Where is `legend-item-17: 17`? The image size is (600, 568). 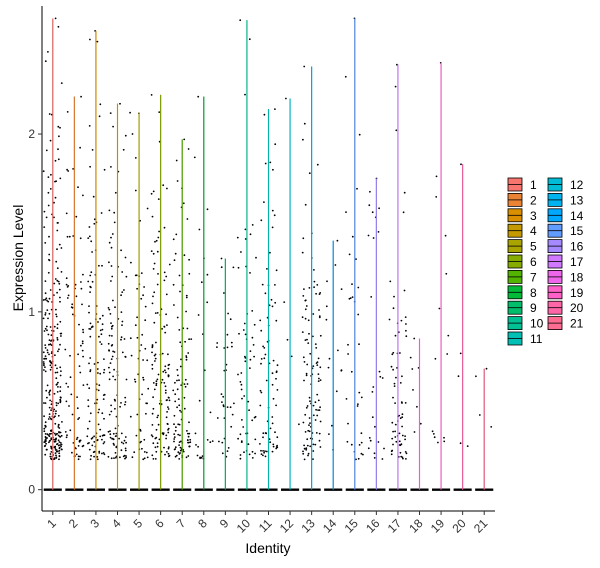 legend-item-17: 17 is located at coordinates (565, 261).